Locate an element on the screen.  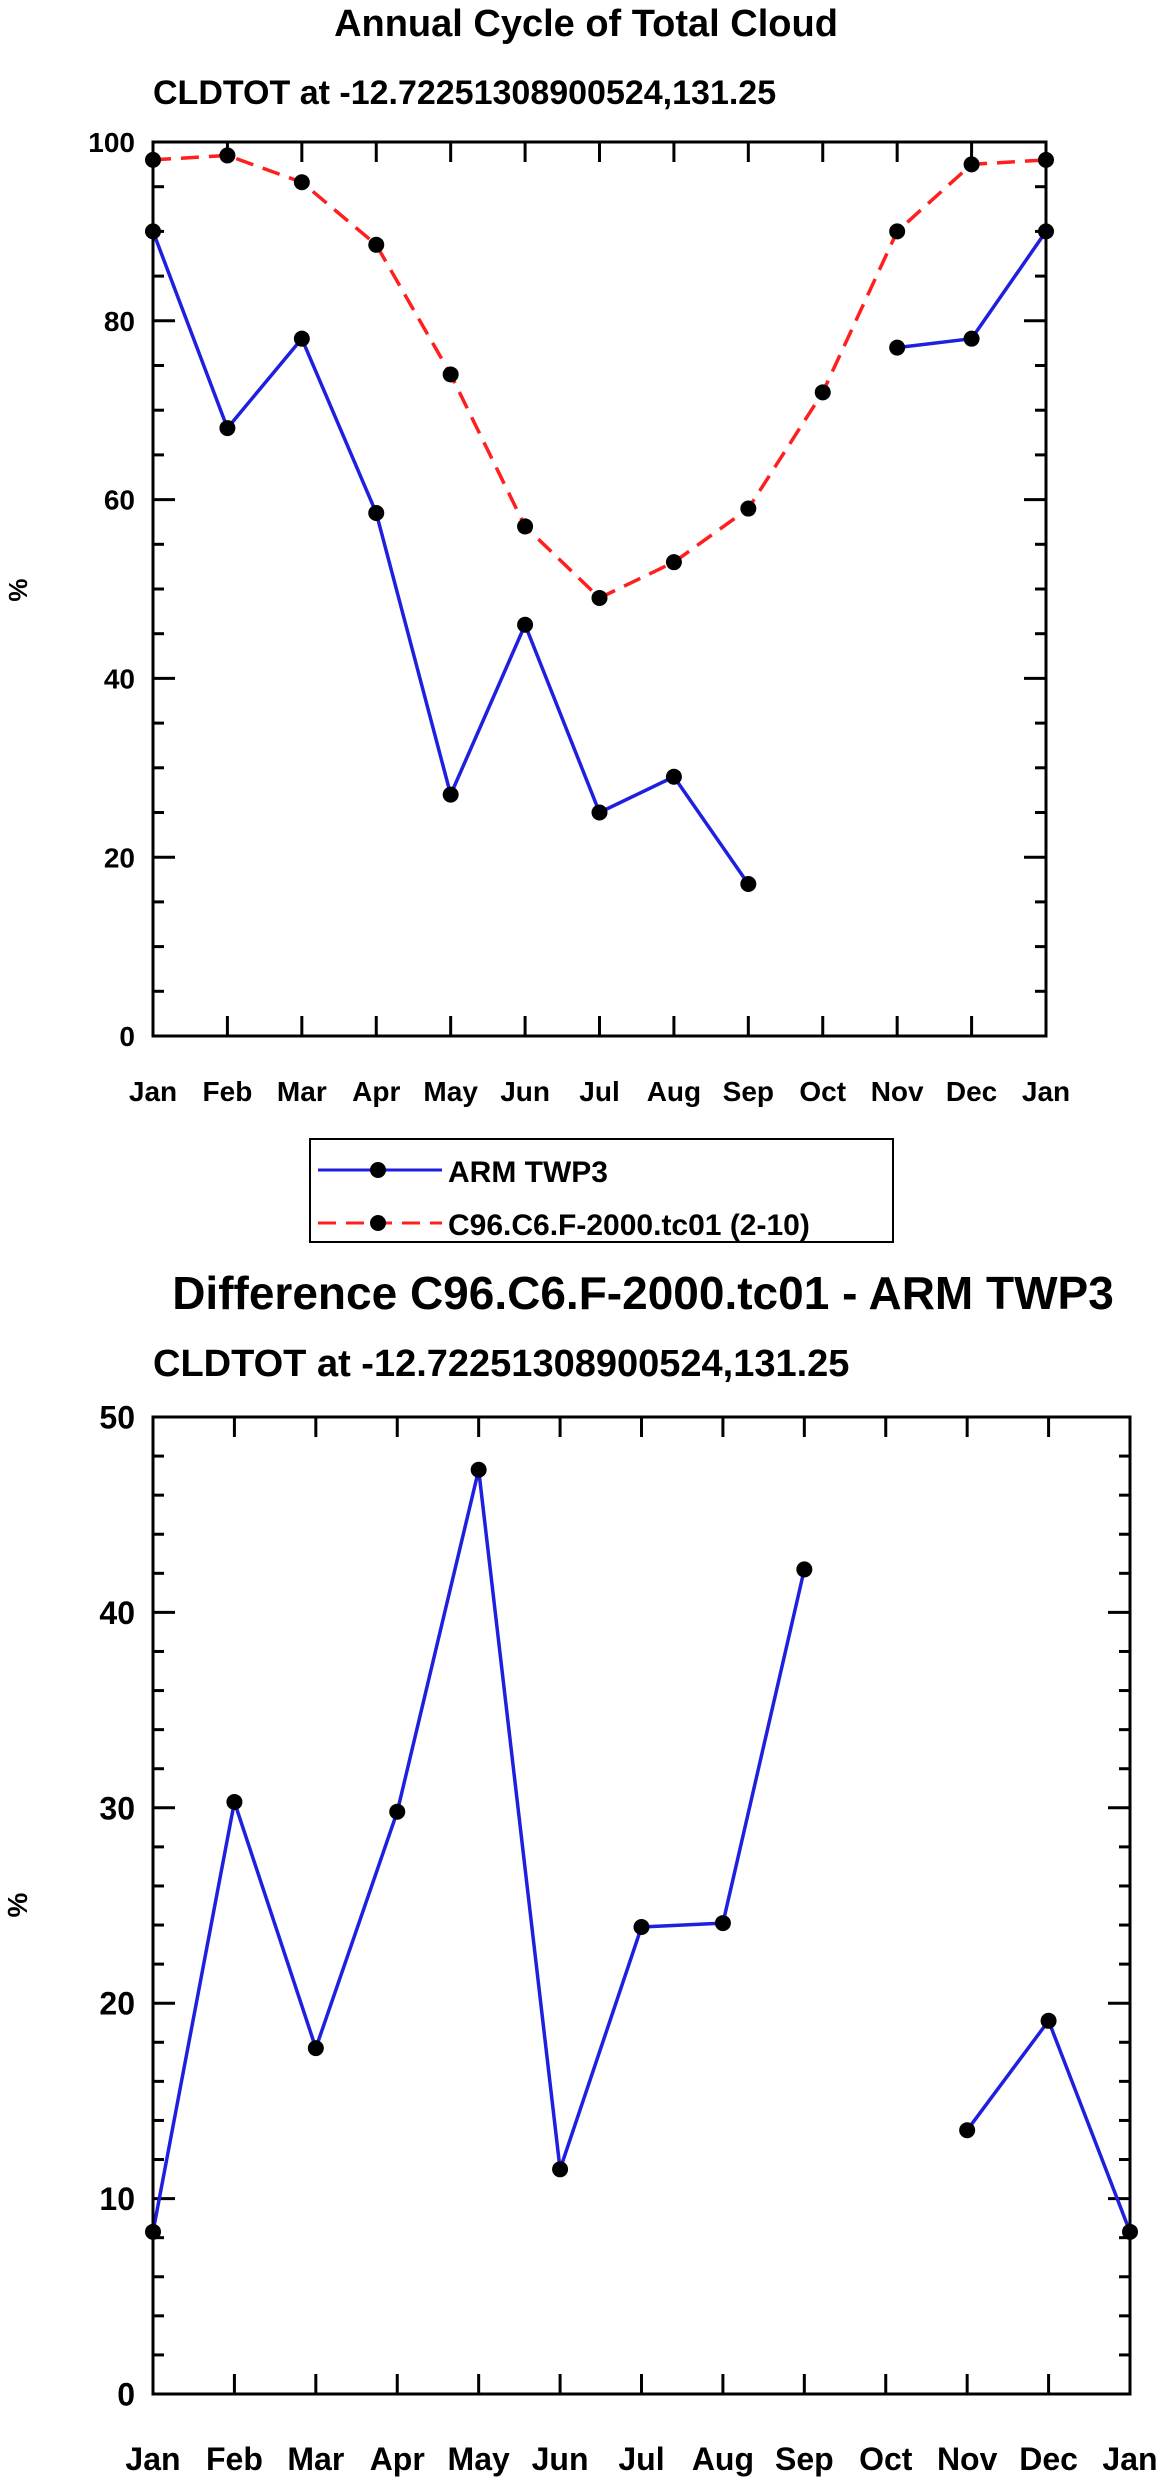
legend-box is located at coordinates (601, 1190).